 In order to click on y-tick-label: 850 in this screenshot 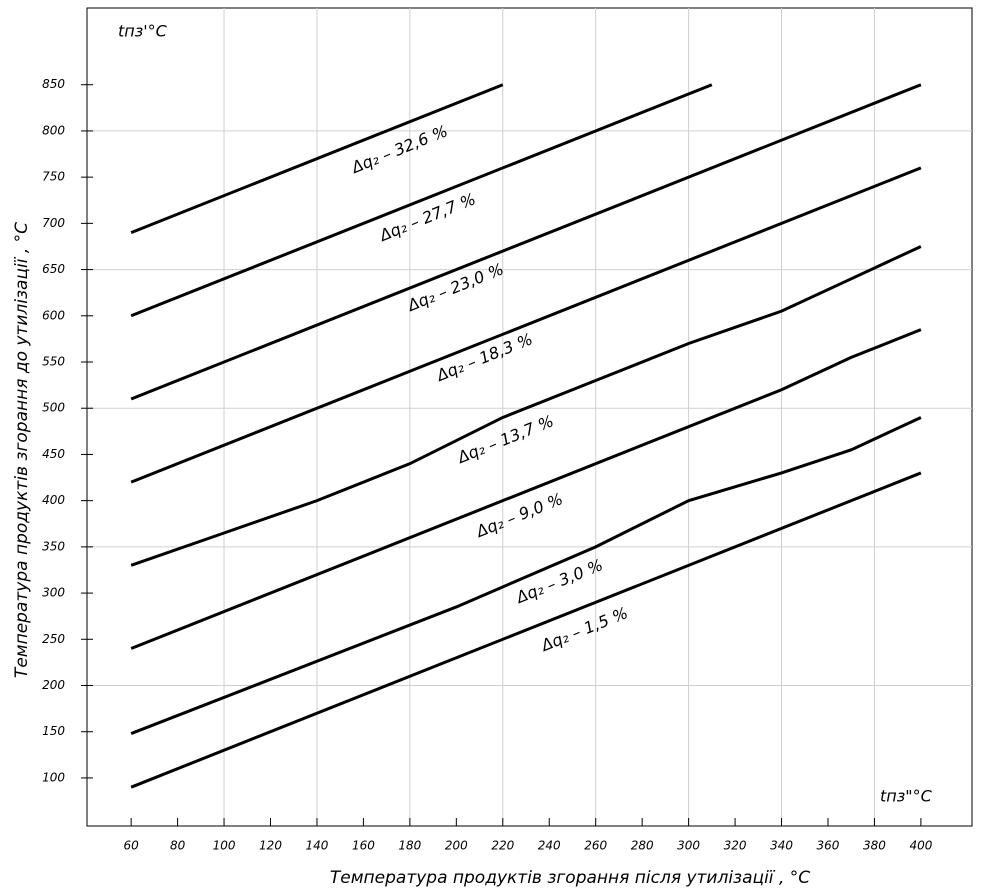, I will do `click(53, 84)`.